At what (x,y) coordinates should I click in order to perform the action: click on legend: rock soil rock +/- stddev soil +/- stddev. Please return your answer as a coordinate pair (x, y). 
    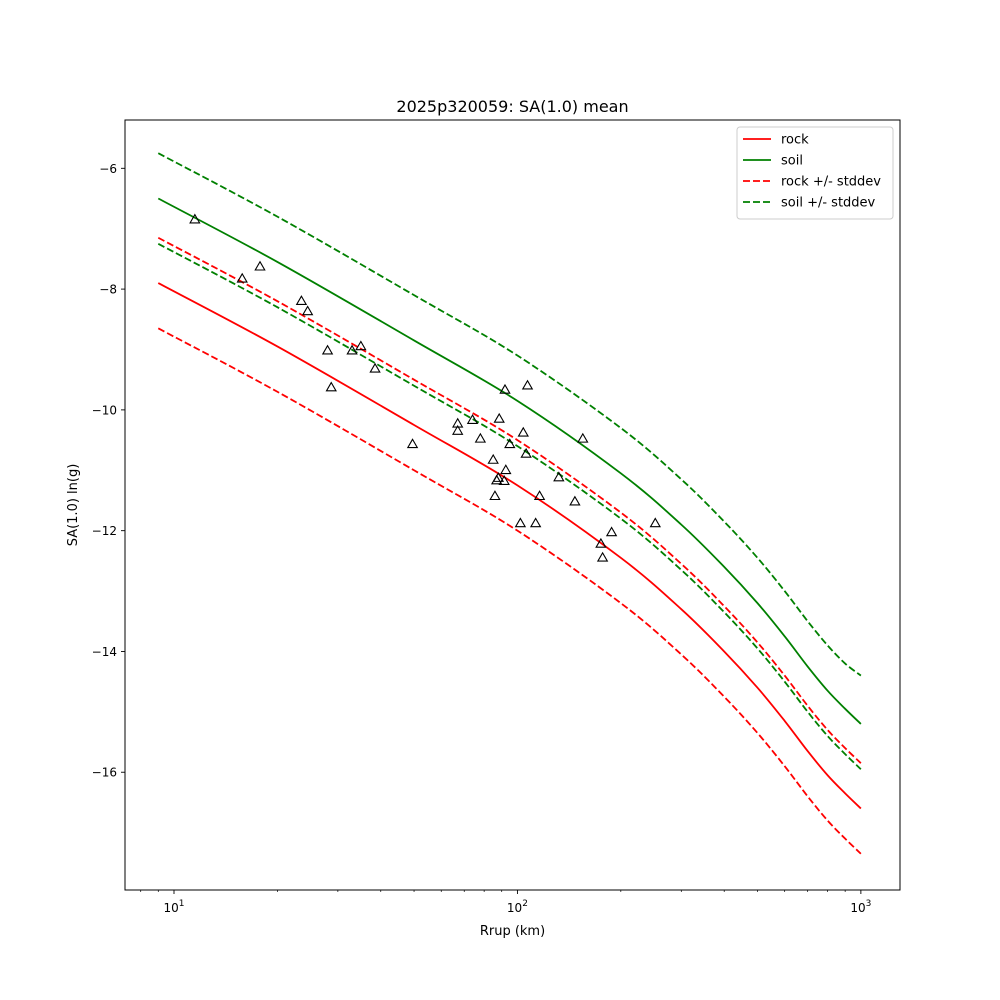
    Looking at the image, I should click on (815, 173).